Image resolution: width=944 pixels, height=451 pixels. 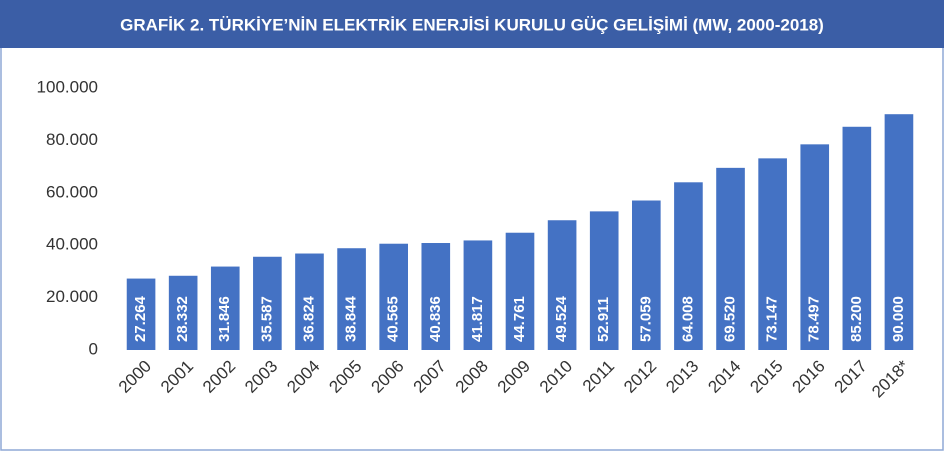 What do you see at coordinates (72, 244) in the screenshot?
I see `y-tick-label: 40.000` at bounding box center [72, 244].